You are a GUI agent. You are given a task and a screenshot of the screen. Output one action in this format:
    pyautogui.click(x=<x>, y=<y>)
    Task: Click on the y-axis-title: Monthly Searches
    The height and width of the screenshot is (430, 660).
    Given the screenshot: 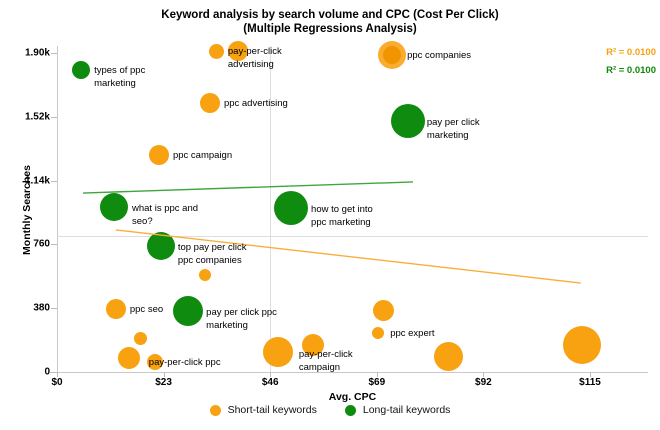 What is the action you would take?
    pyautogui.click(x=27, y=210)
    